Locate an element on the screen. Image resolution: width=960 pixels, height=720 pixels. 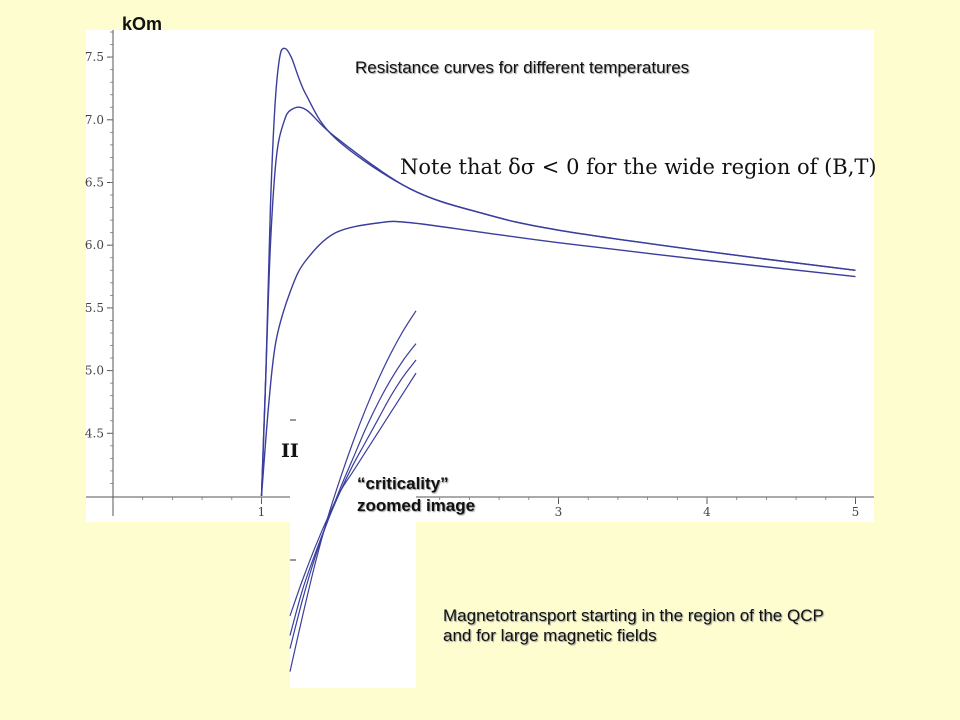
inset-label: “criticality” zoomed image is located at coordinates (416, 495).